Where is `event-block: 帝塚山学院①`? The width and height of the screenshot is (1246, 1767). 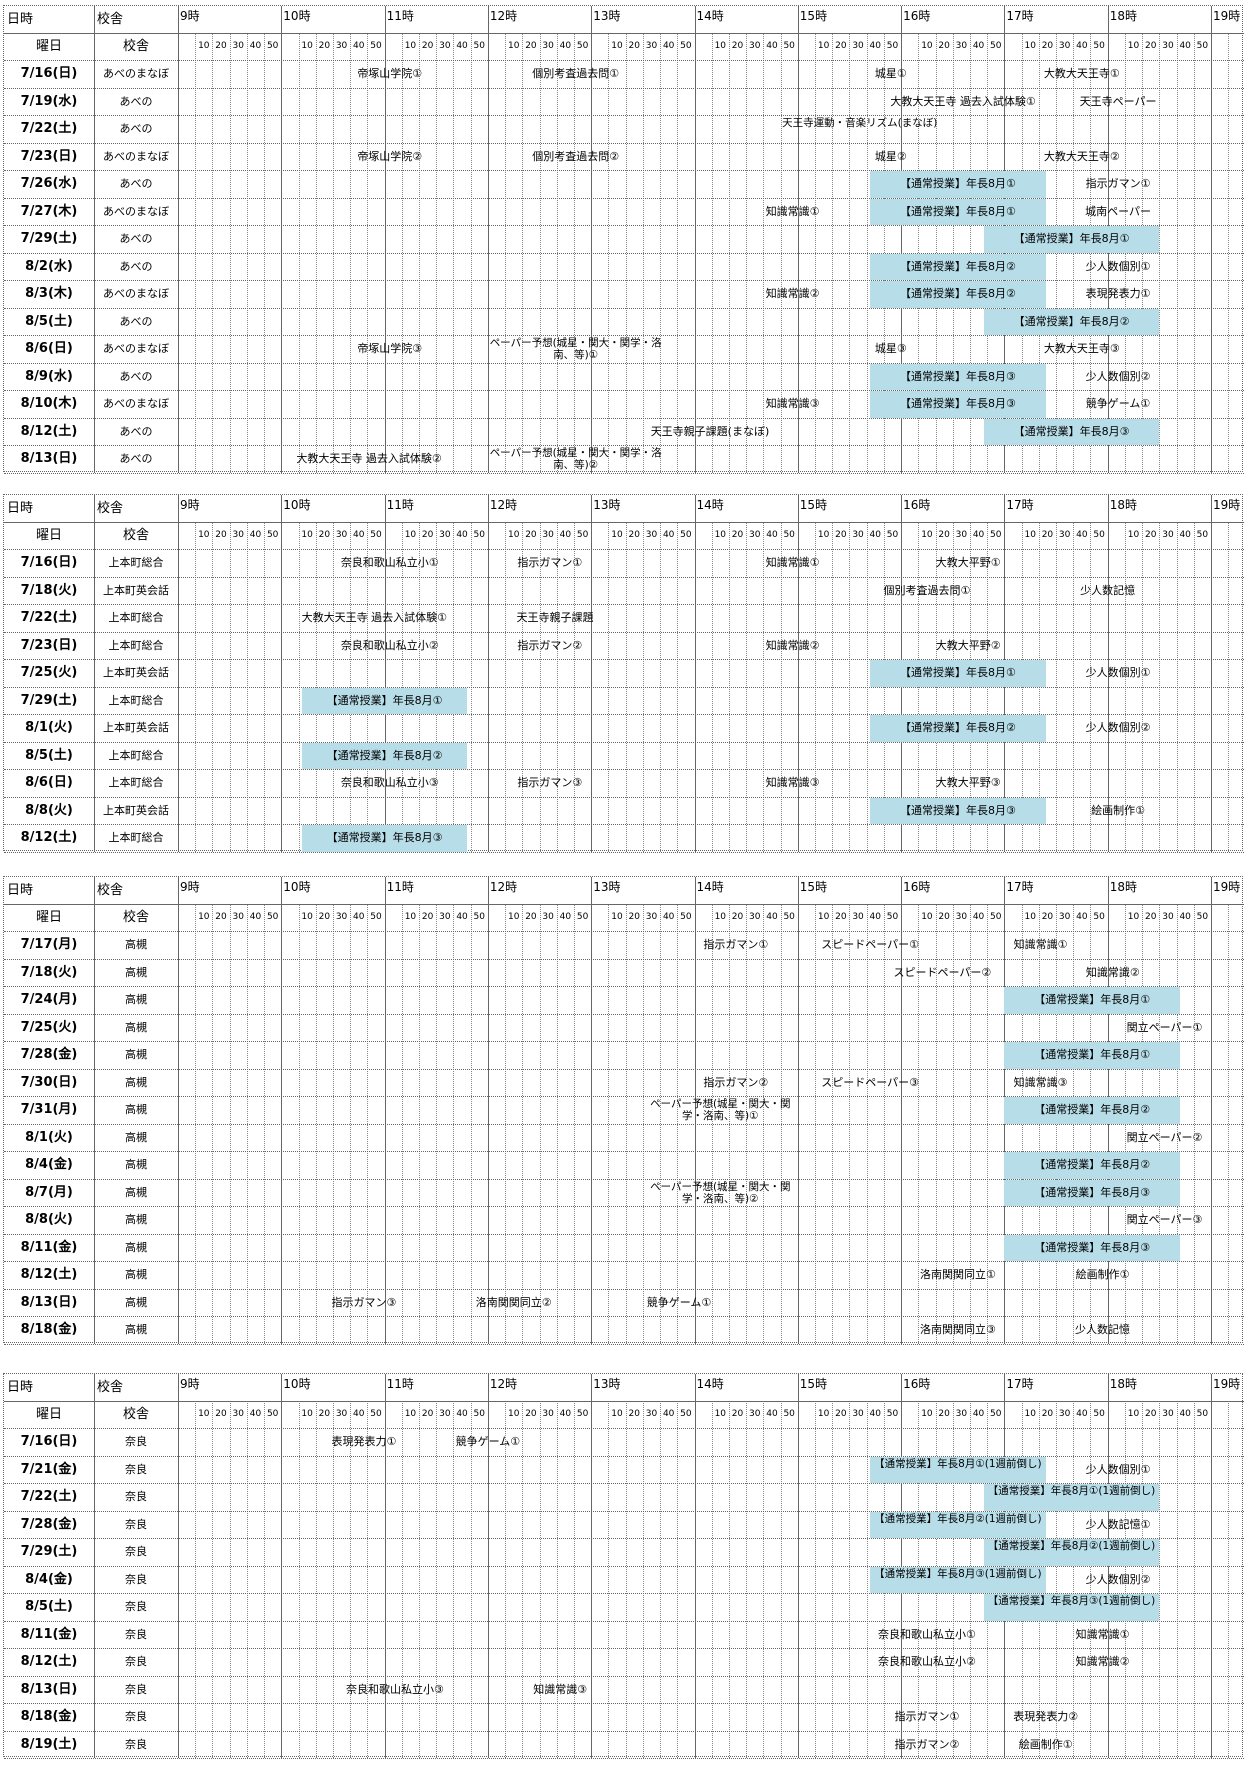 event-block: 帝塚山学院① is located at coordinates (390, 74).